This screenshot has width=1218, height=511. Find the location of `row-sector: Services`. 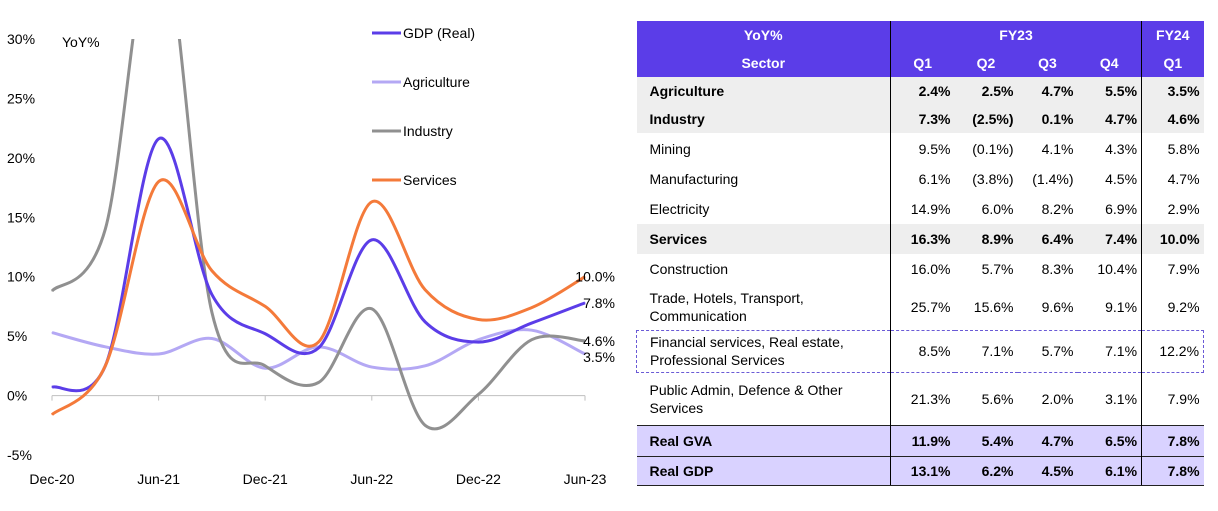

row-sector: Services is located at coordinates (763, 239).